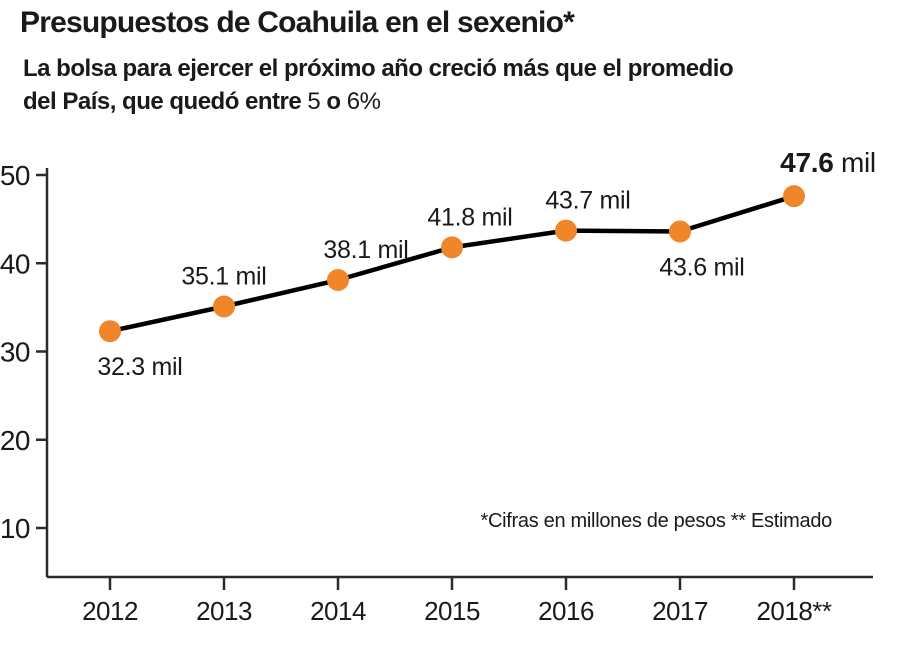  I want to click on x-tick-label: 2018**, so click(793, 611).